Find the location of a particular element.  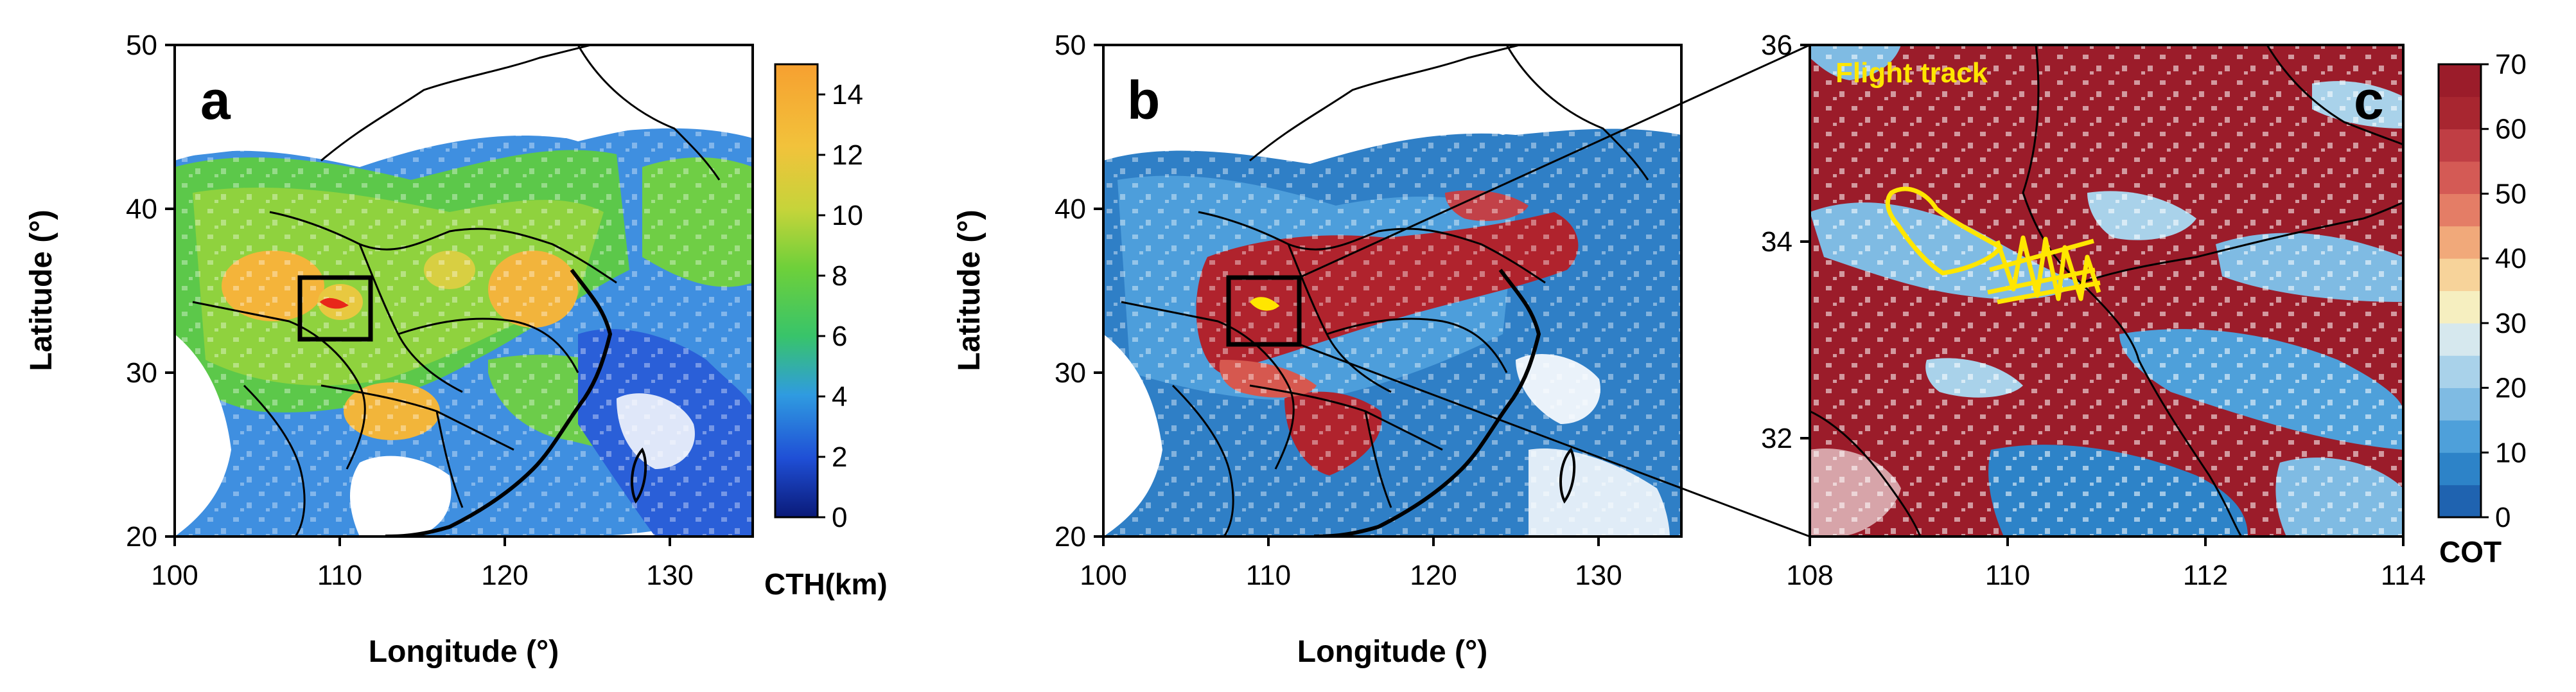

cot-tick-label: 40 is located at coordinates (2511, 258).